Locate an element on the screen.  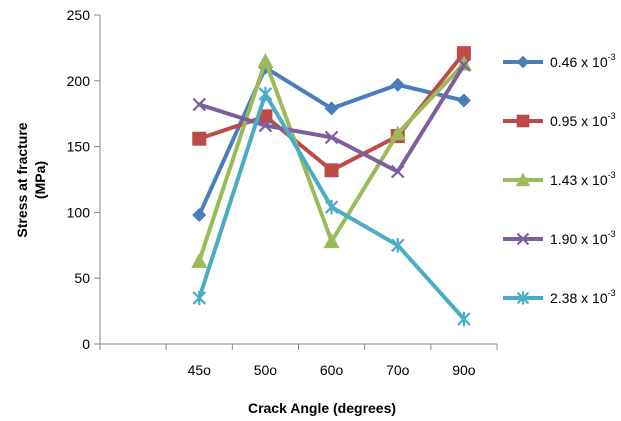
legend-label-3: 1.43 x 10⁻³ is located at coordinates (583, 179).